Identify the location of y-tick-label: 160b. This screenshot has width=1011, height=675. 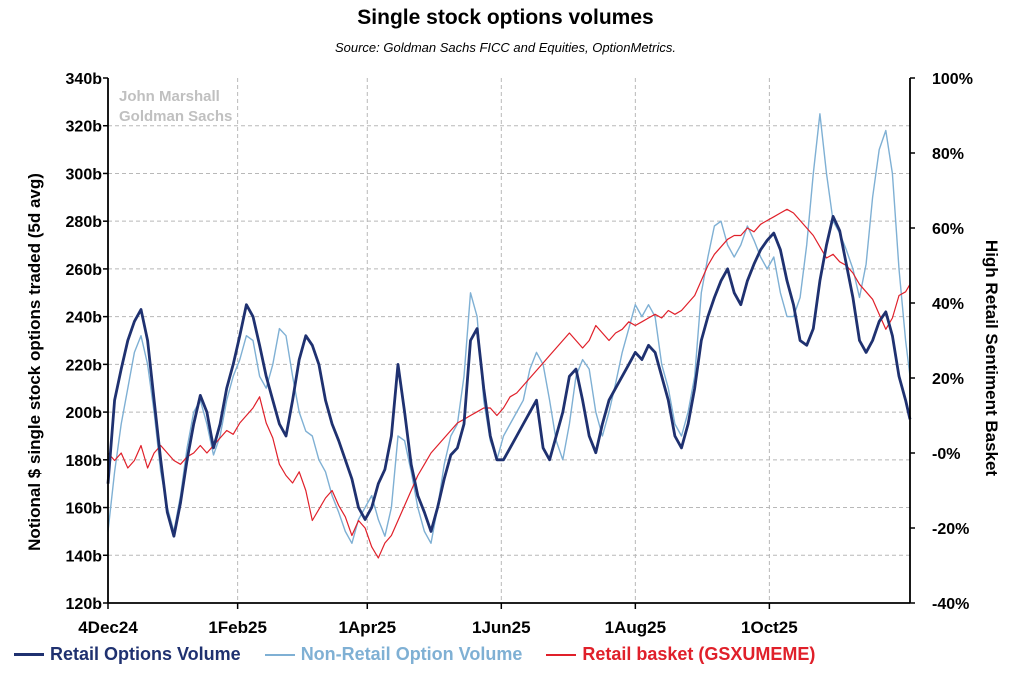
(84, 509).